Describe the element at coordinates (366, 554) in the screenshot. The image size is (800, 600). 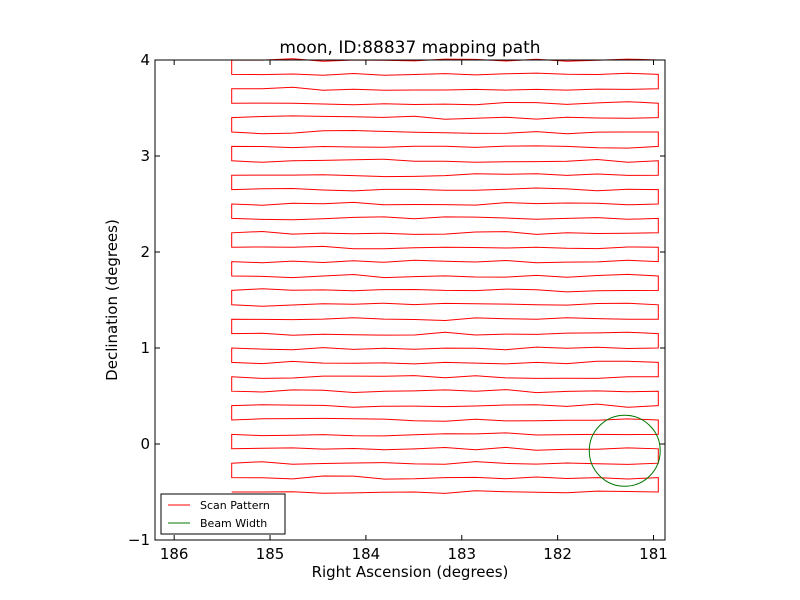
I see `x-tick-label: 184` at that location.